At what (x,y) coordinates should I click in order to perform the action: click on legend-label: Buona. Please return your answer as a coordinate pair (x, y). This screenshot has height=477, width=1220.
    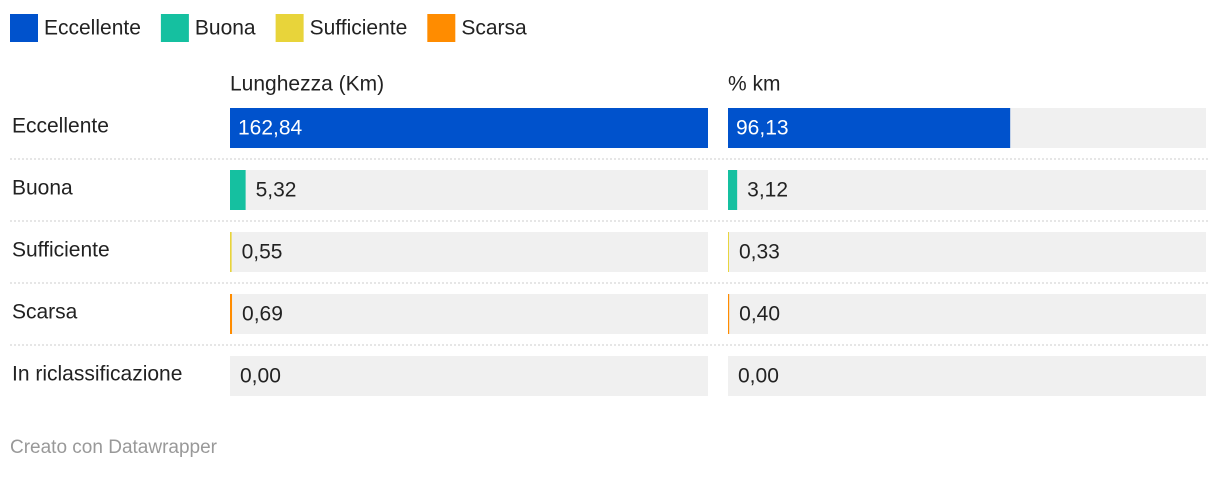
    Looking at the image, I should click on (225, 28).